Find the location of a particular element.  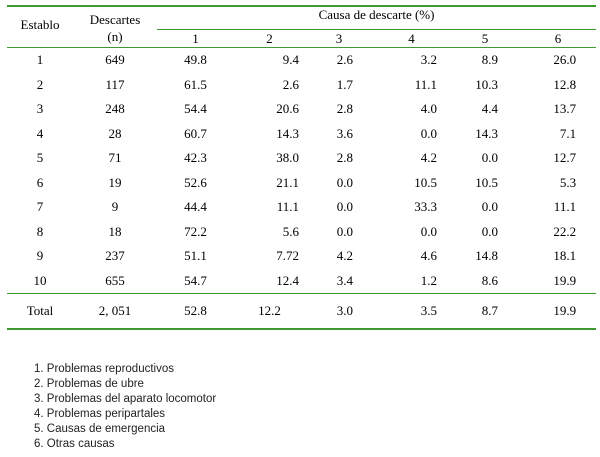

cause-3-cell: 2.6 is located at coordinates (344, 60).